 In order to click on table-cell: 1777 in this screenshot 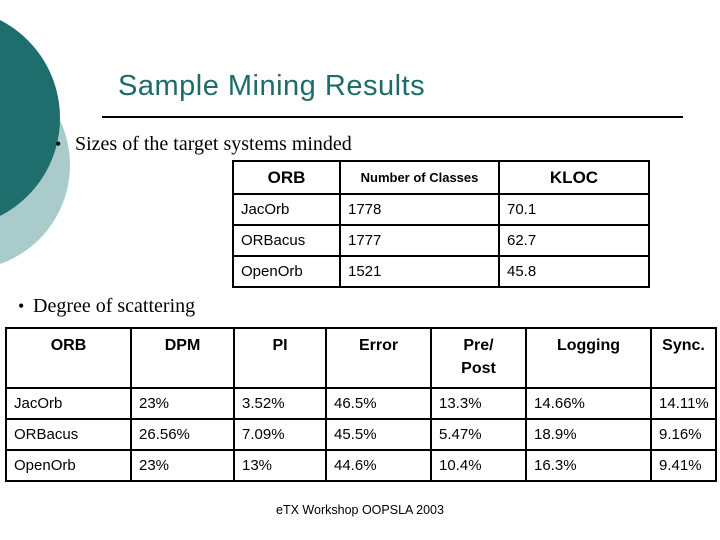, I will do `click(419, 240)`.